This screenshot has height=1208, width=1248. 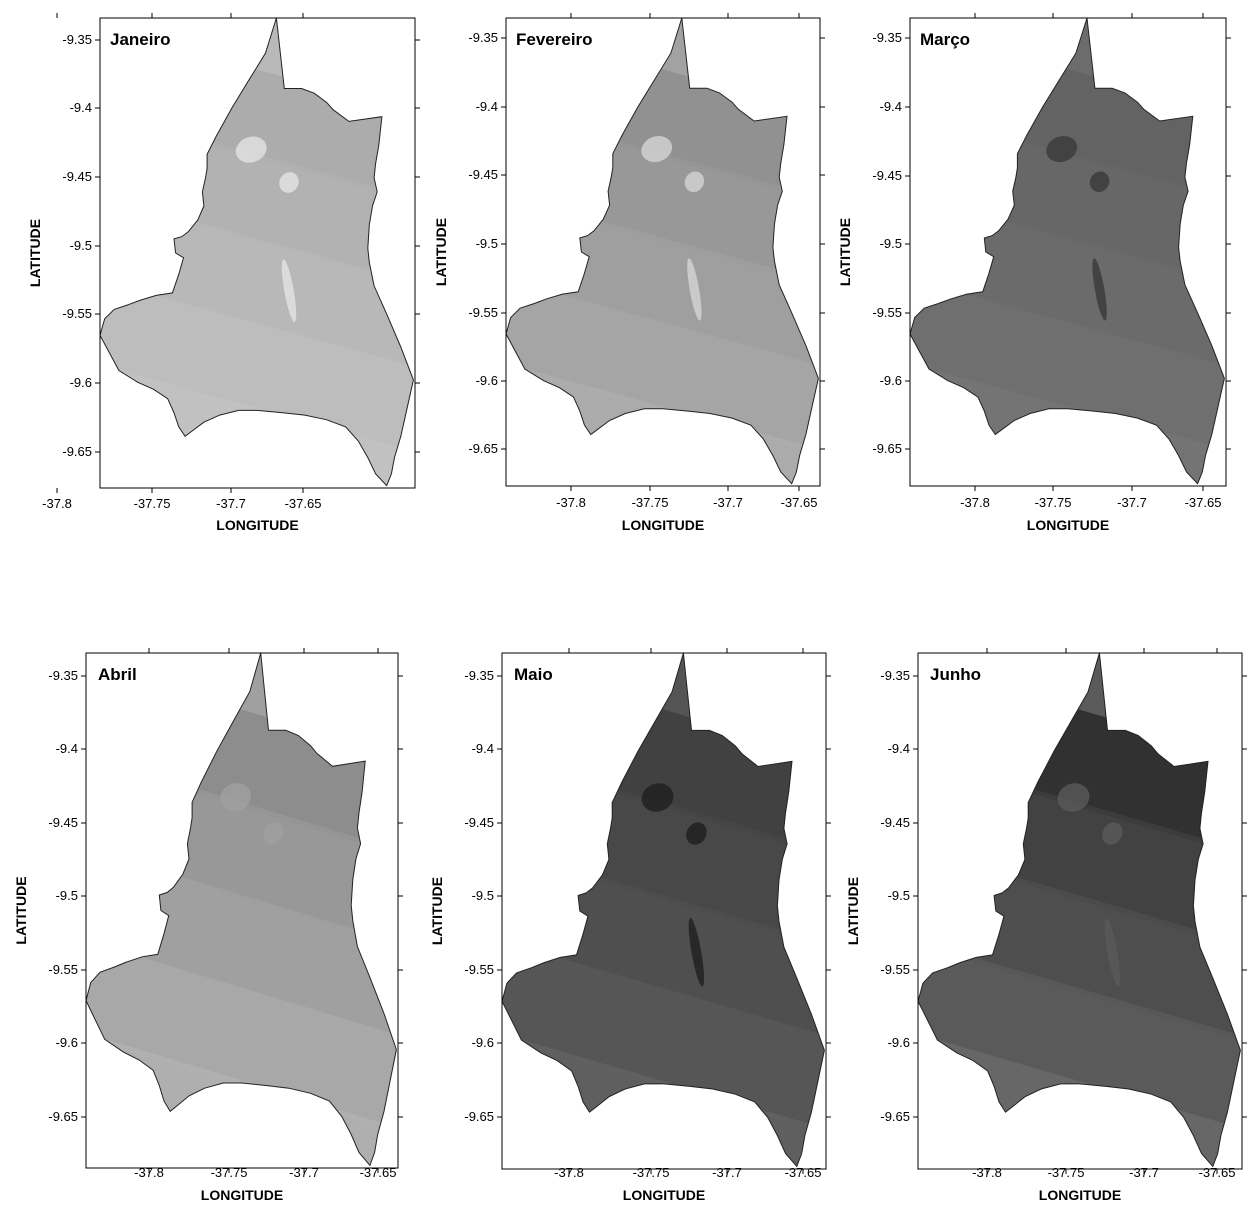 I want to click on panel-title: Janeiro, so click(x=140, y=39).